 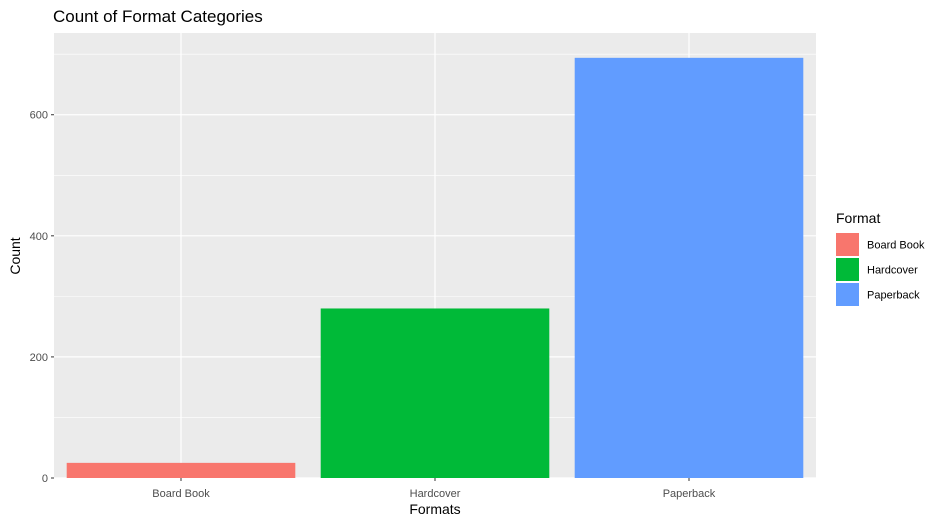 What do you see at coordinates (847, 269) in the screenshot?
I see `legend-key-hardcover` at bounding box center [847, 269].